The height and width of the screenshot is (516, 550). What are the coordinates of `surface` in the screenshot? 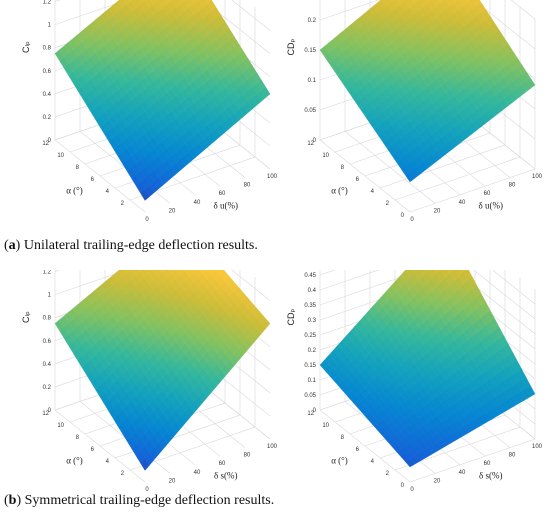 It's located at (427, 91).